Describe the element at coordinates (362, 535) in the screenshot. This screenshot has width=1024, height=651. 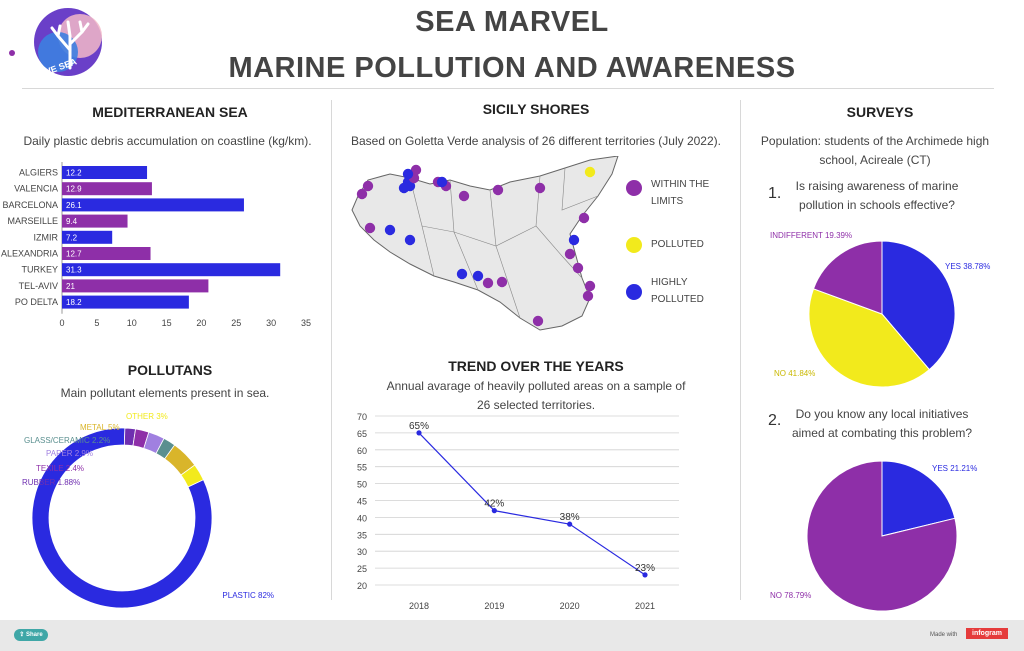
I see `y-tick-label: 35` at that location.